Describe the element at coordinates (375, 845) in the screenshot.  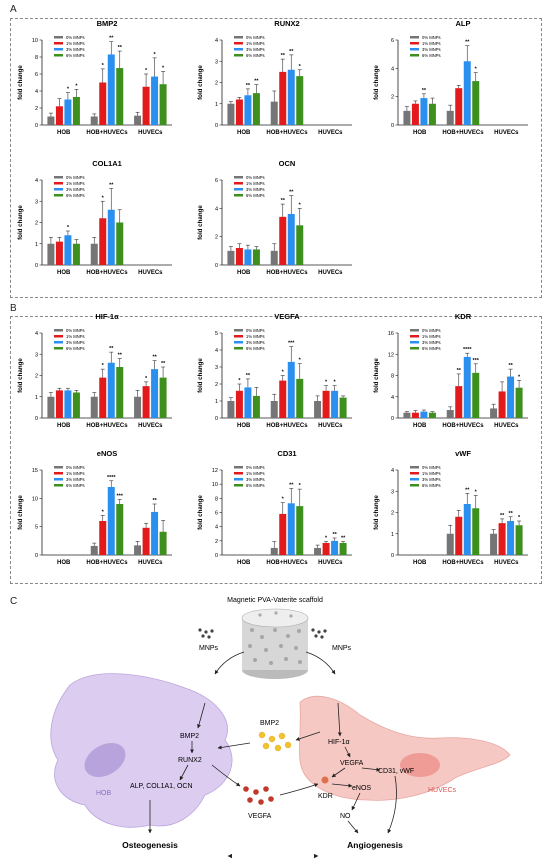
I see `angiogenesis-label: Angiogenesis` at that location.